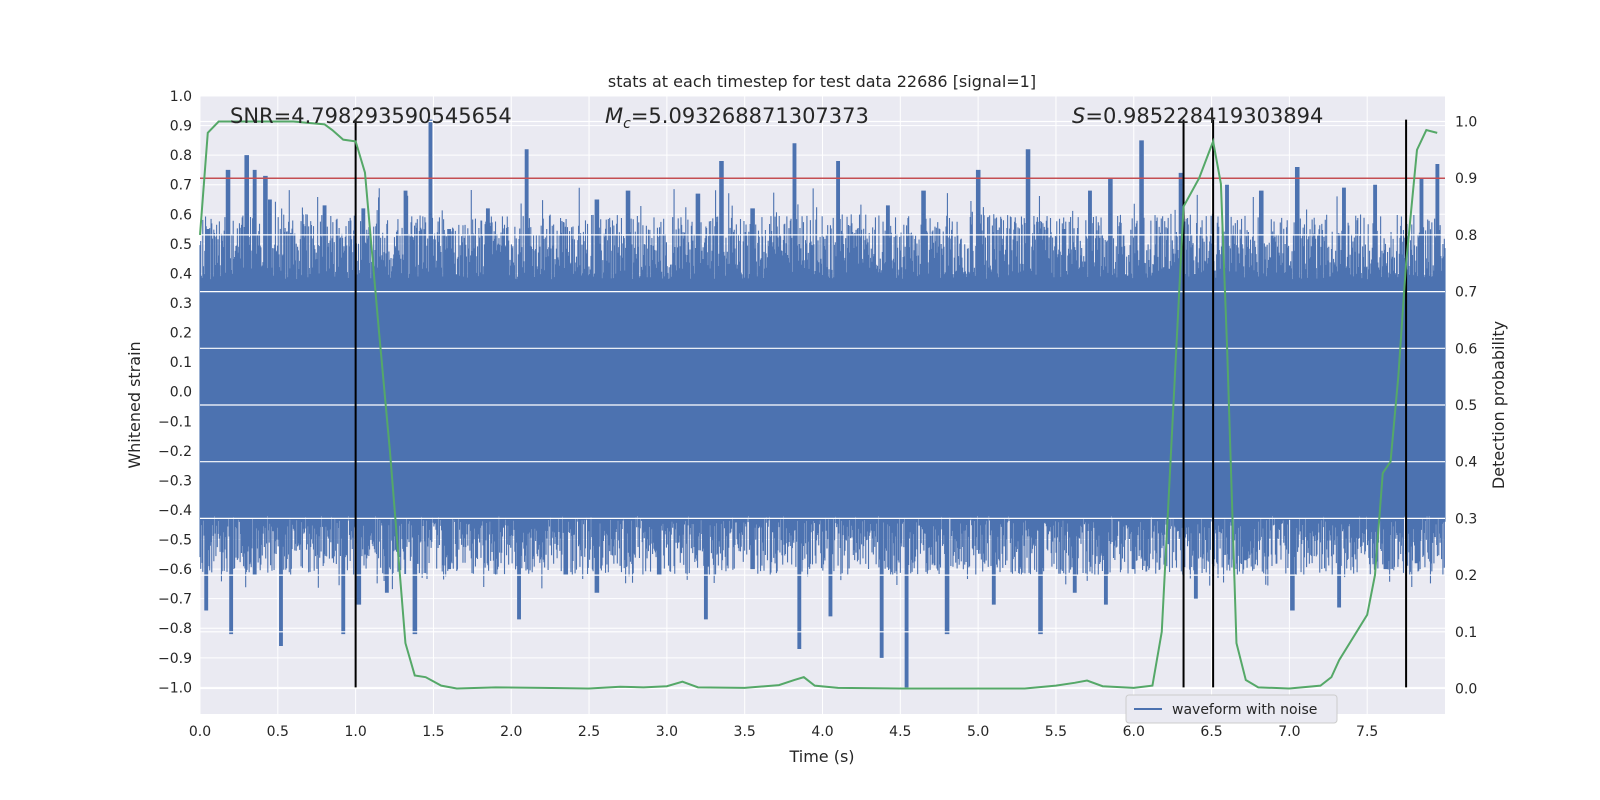 This screenshot has height=800, width=1600. Describe the element at coordinates (1056, 732) in the screenshot. I see `x-tick: 5.5` at that location.